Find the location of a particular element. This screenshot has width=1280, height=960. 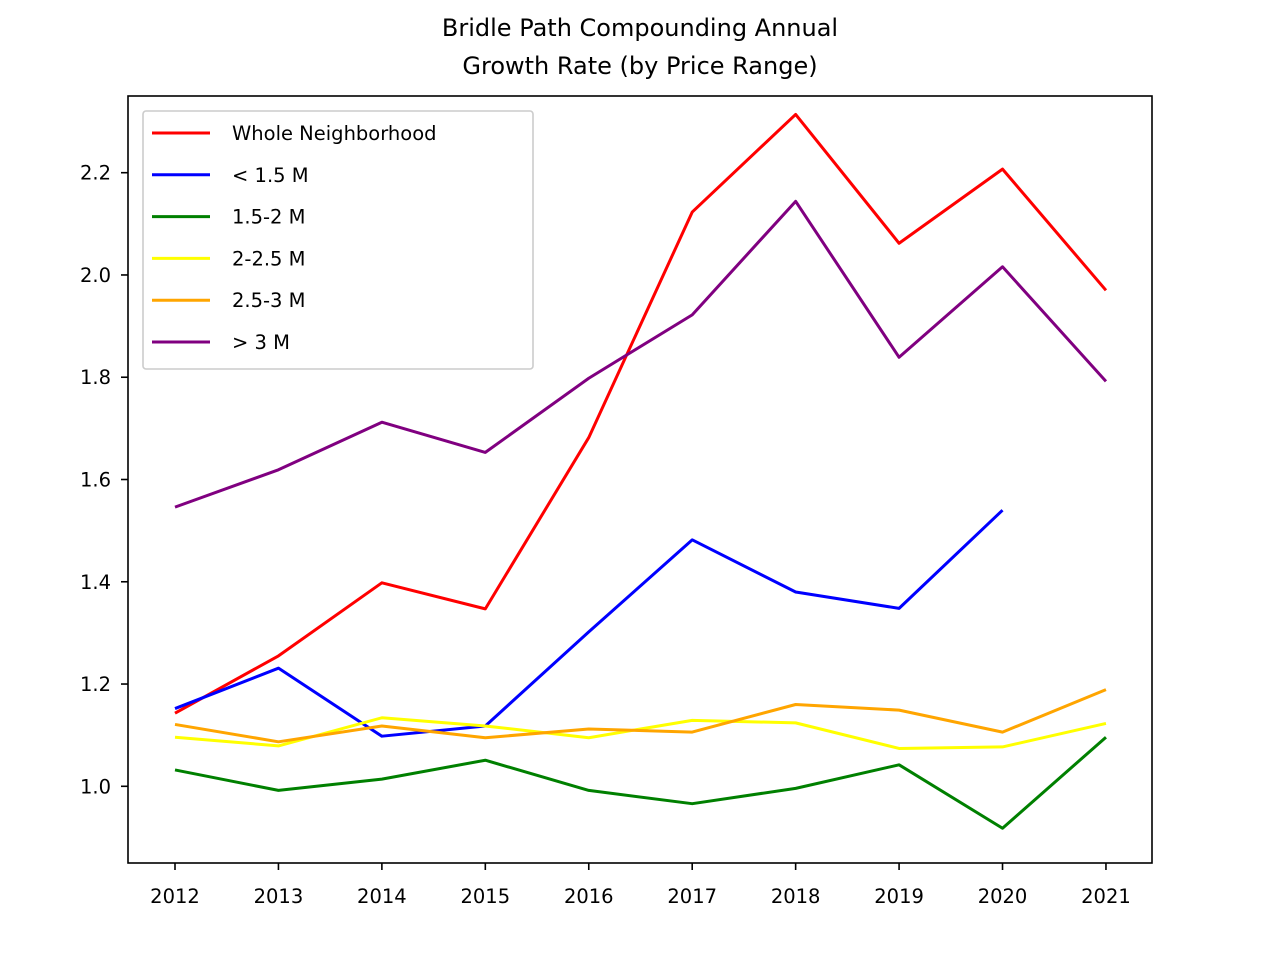

legend-label-1-5-2-m: 1.5-2 M is located at coordinates (268, 217).